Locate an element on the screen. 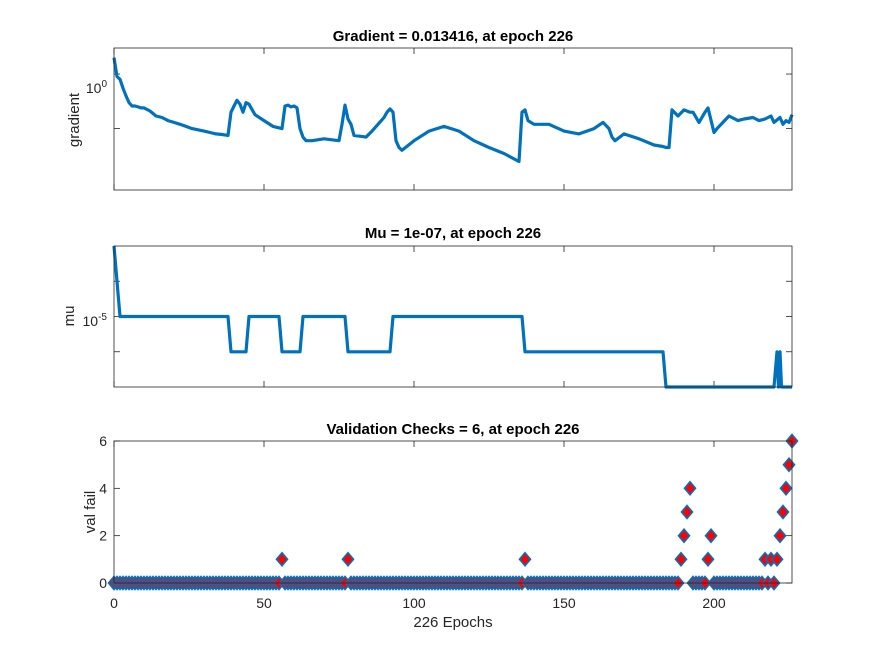 The height and width of the screenshot is (656, 875). y-tick-label: 0 is located at coordinates (103, 583).